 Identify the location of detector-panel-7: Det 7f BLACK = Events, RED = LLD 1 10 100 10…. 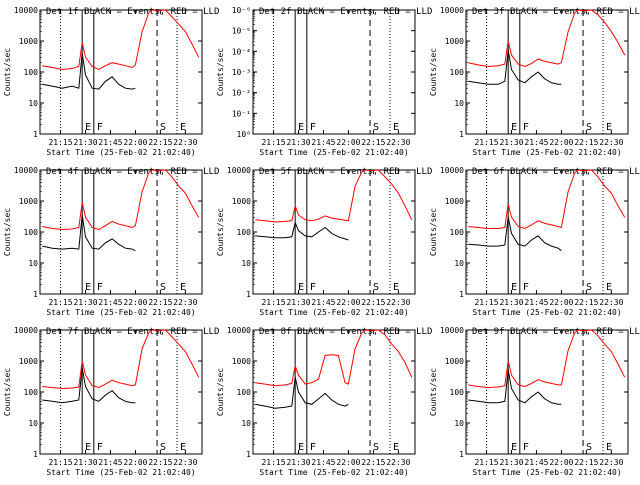
(111, 401).